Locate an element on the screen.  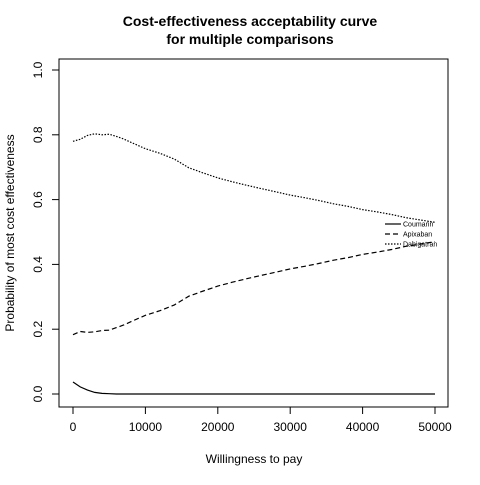
x-axis-title: Willingness to pay is located at coordinates (254, 459).